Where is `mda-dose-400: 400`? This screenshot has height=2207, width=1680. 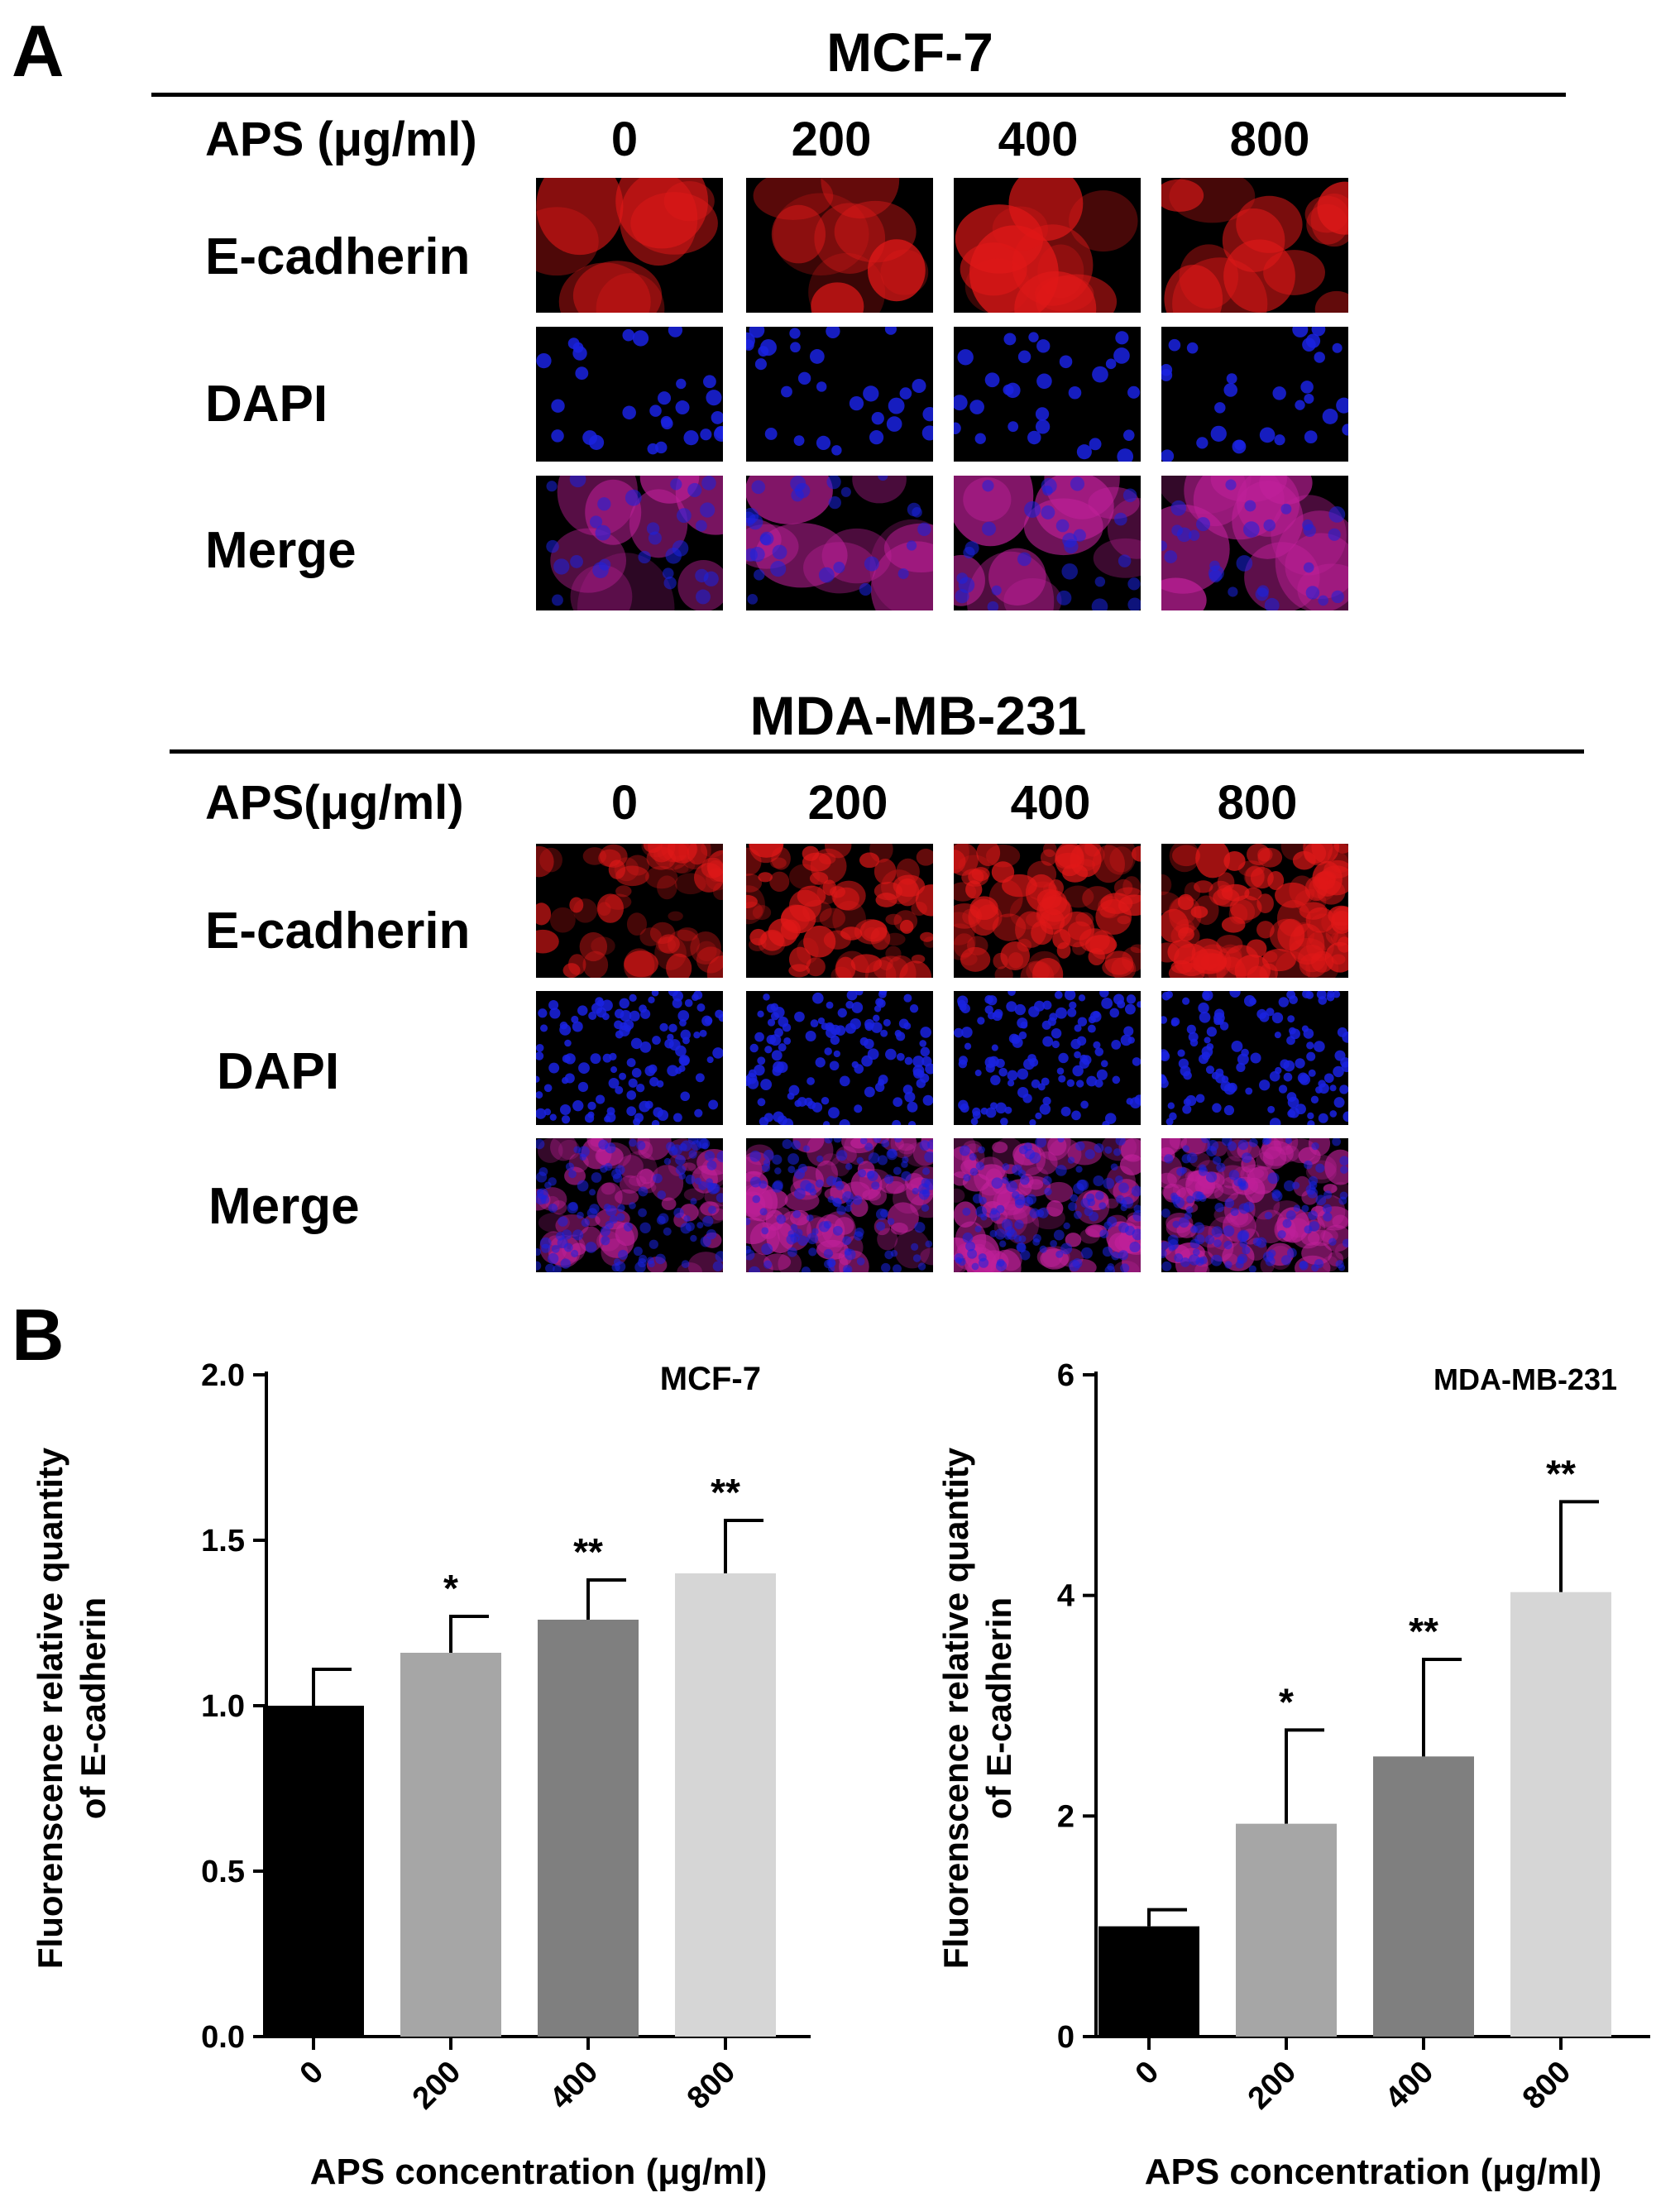 mda-dose-400: 400 is located at coordinates (1050, 803).